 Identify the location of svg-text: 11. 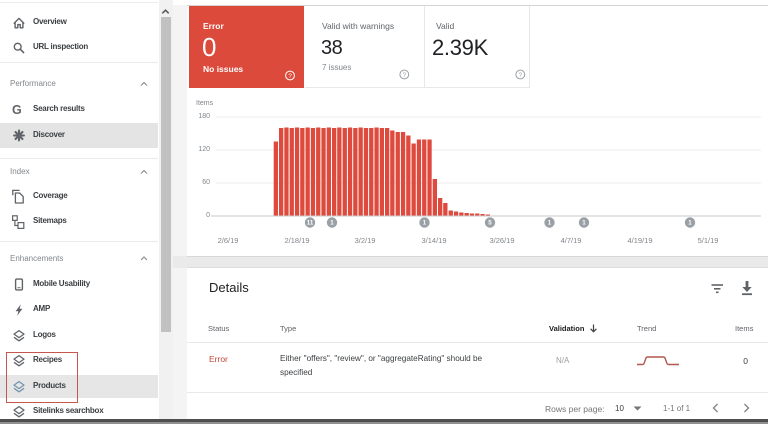
(310, 223).